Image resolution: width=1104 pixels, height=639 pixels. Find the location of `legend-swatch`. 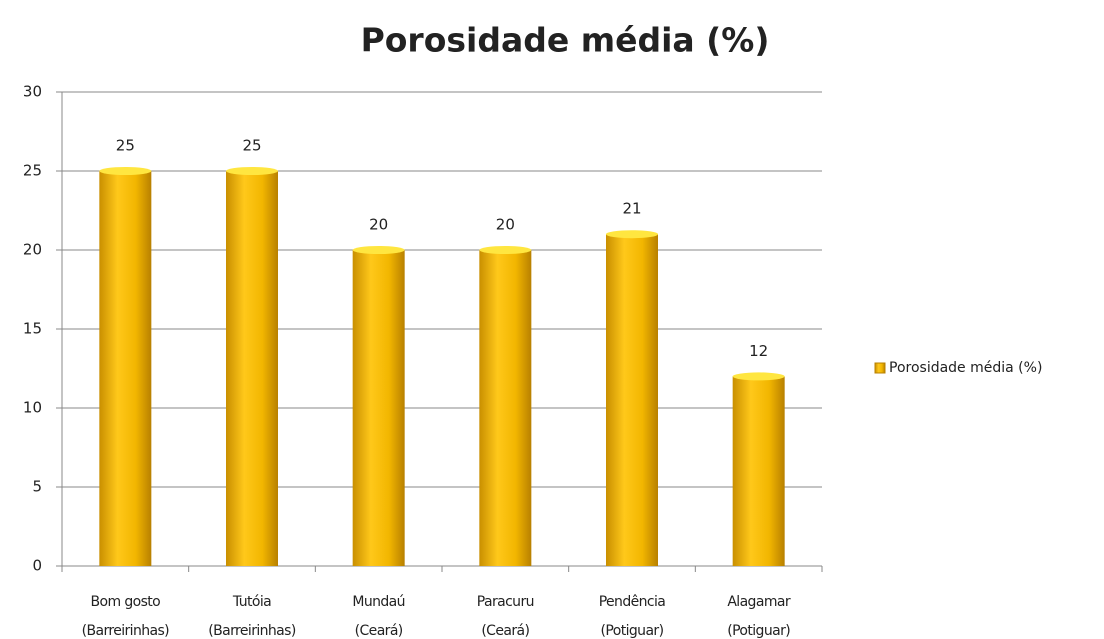

legend-swatch is located at coordinates (880, 368).